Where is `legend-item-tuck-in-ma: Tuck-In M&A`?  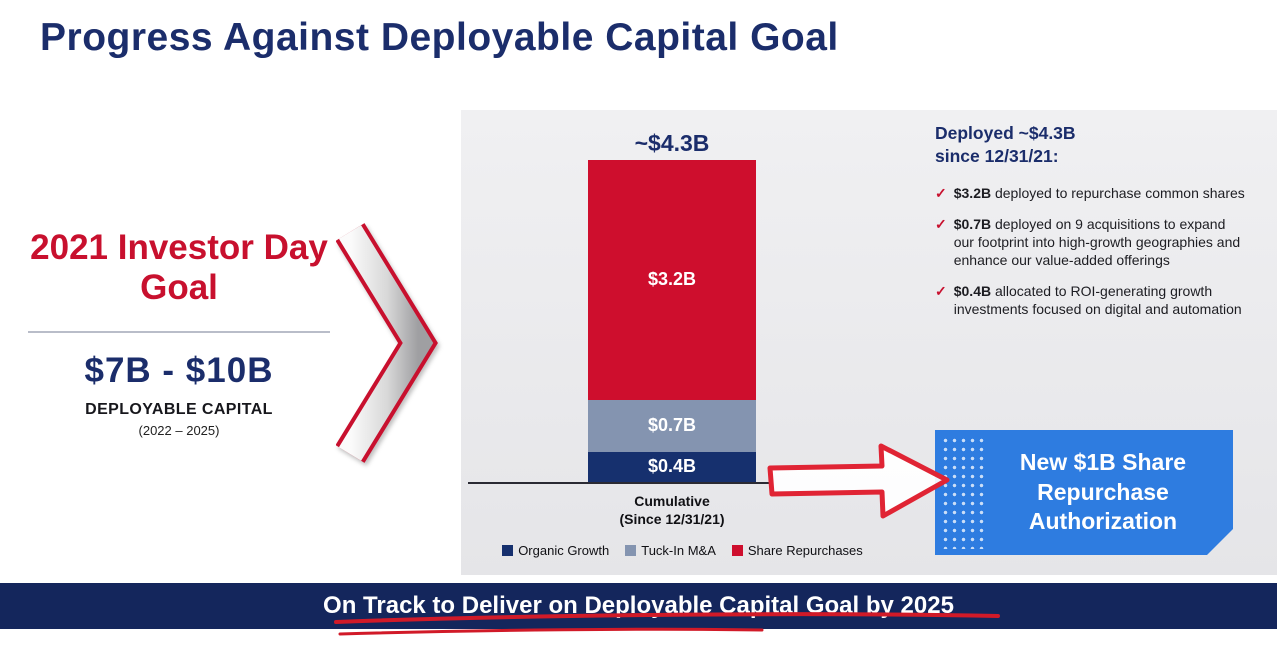 legend-item-tuck-in-ma: Tuck-In M&A is located at coordinates (670, 550).